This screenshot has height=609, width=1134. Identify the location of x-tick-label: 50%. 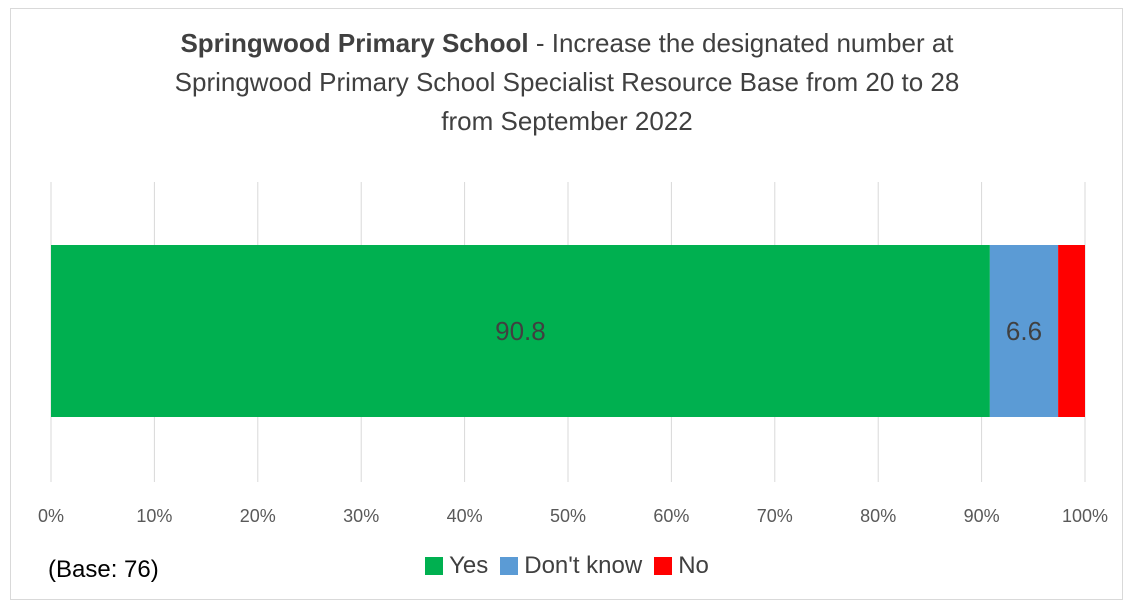
(568, 516).